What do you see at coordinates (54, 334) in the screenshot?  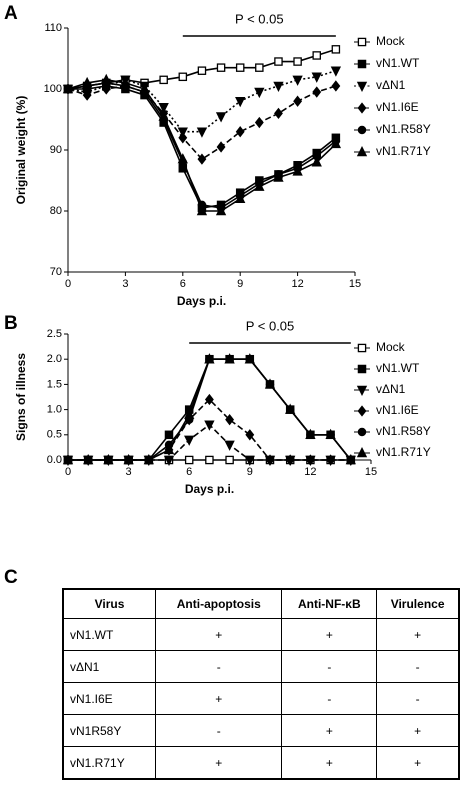 I see `y-tick-label: 2.5` at bounding box center [54, 334].